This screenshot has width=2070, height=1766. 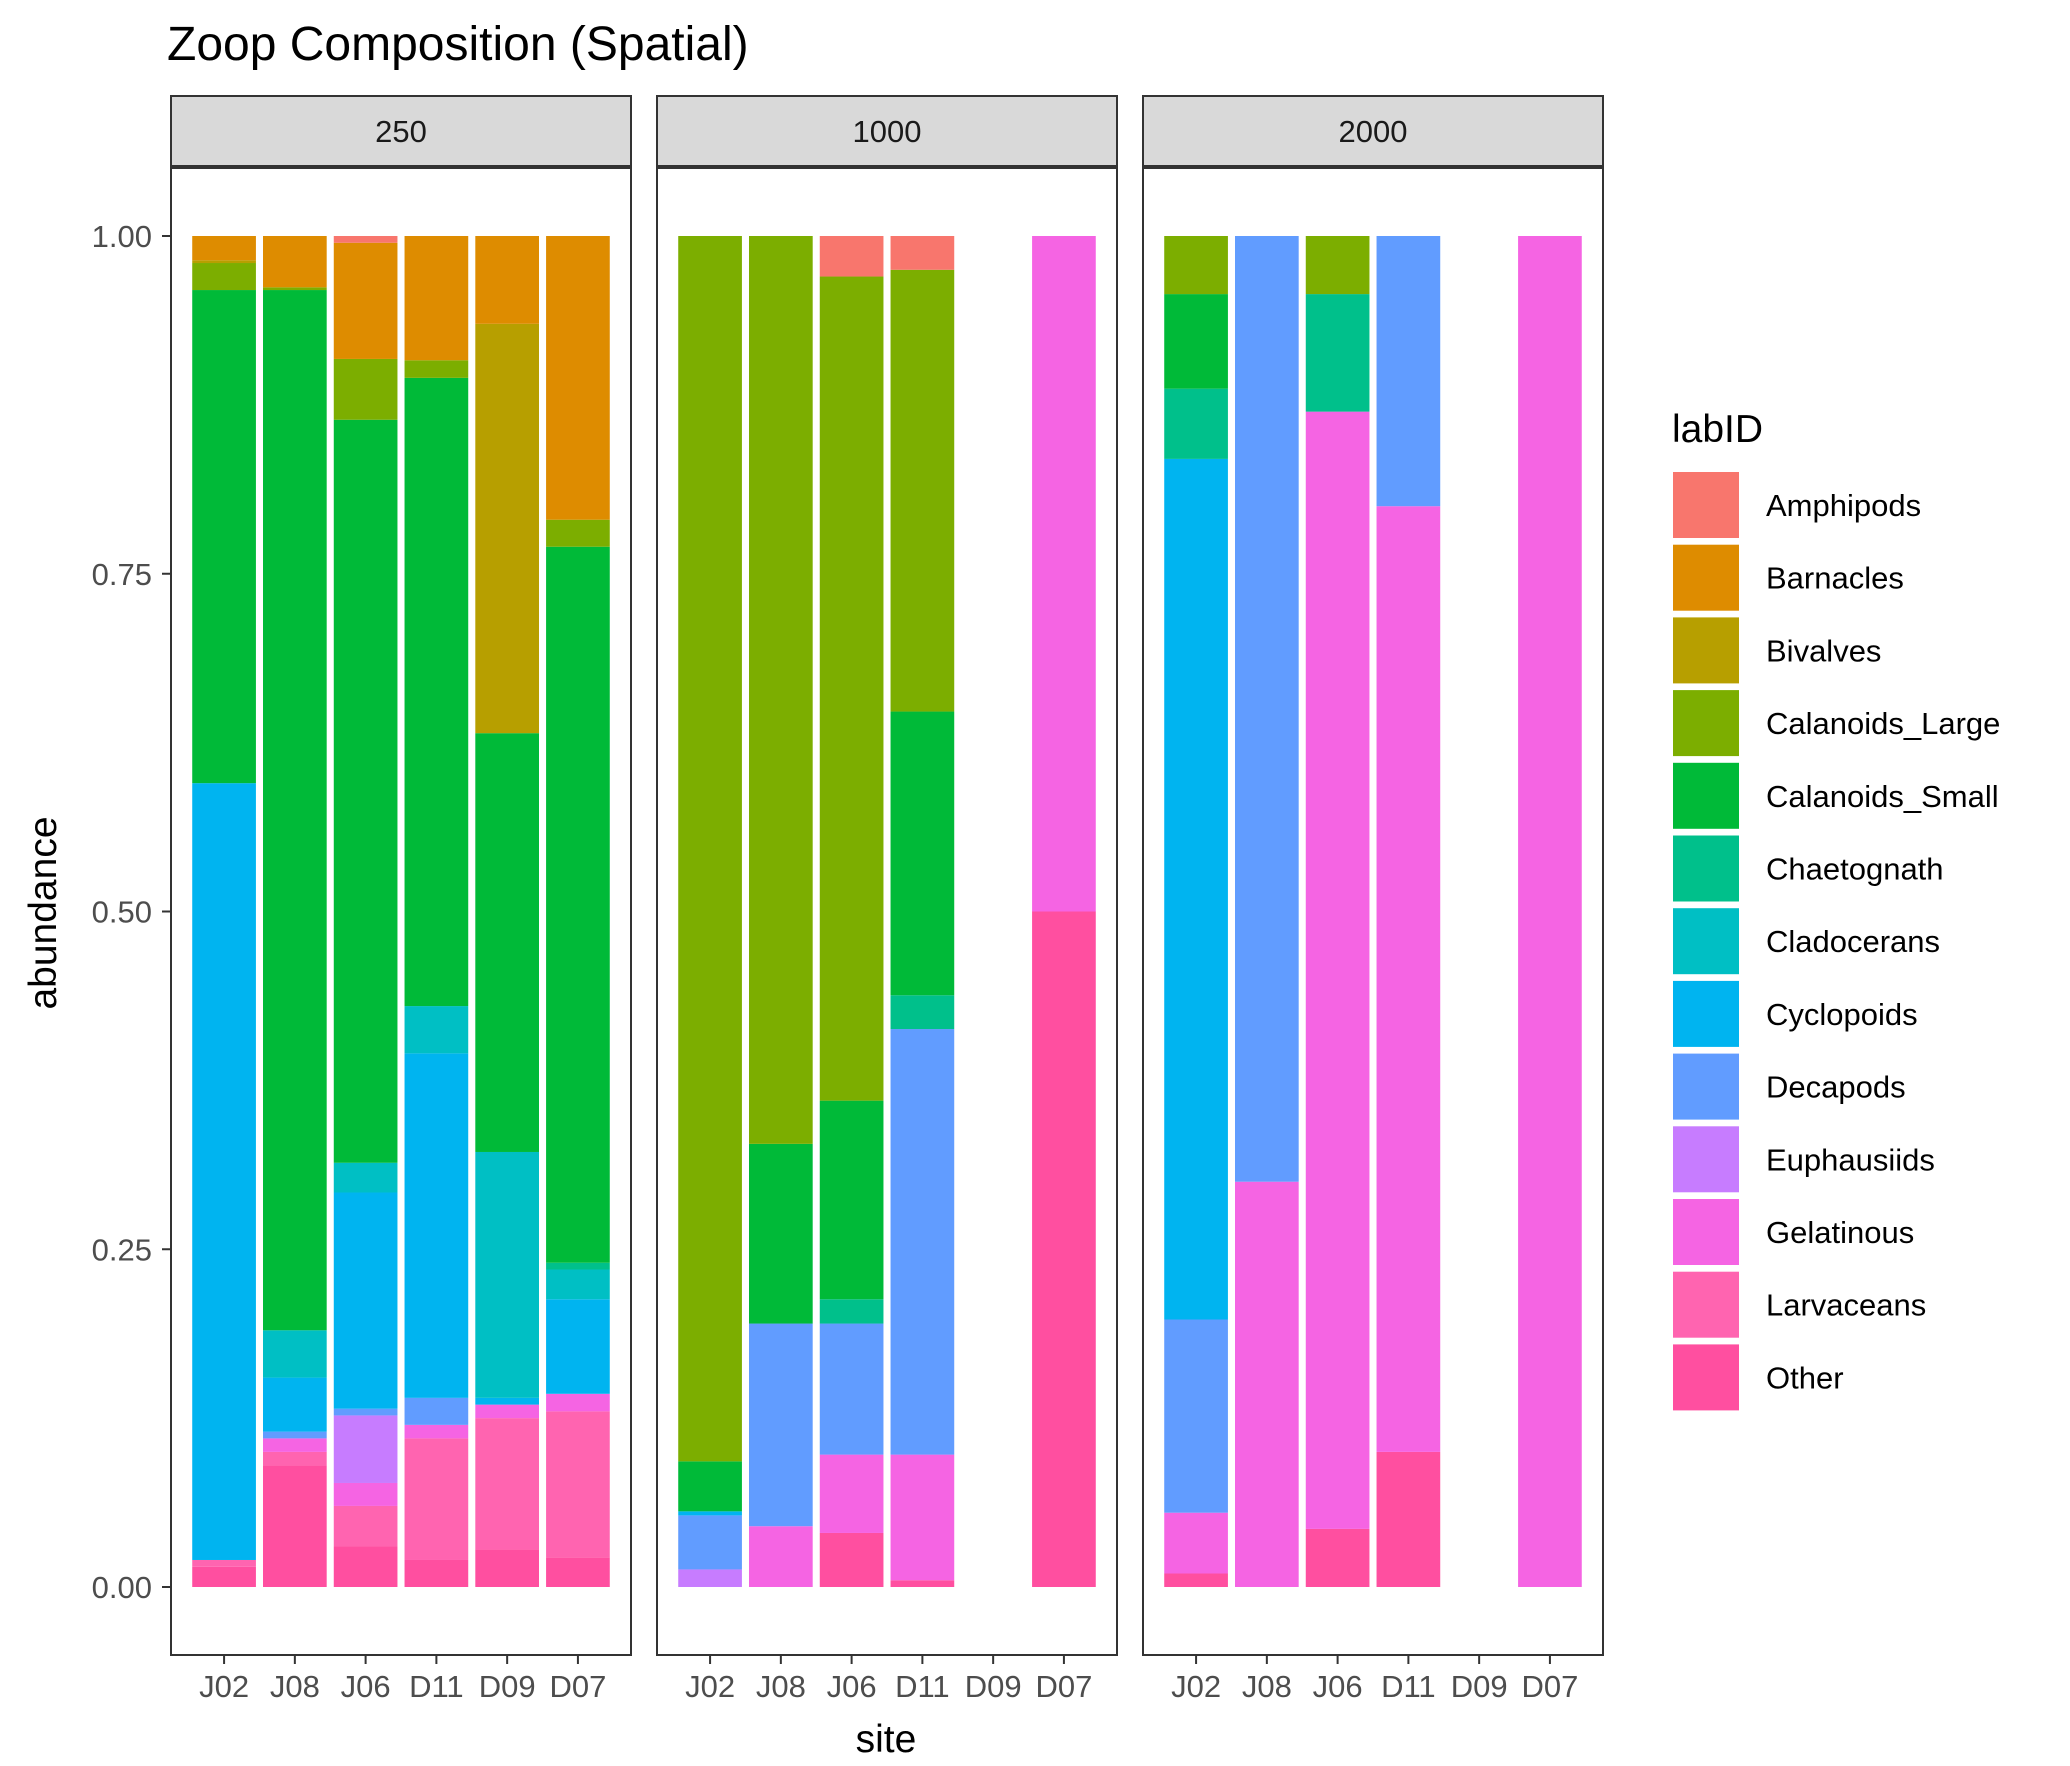 I want to click on bar-segment-j02-bivalves, so click(x=224, y=262).